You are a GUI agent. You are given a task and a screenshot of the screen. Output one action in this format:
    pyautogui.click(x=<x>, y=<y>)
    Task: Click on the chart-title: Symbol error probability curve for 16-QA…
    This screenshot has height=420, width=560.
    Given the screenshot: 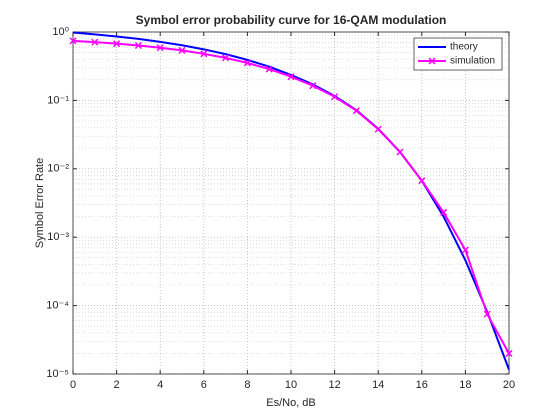 What is the action you would take?
    pyautogui.click(x=291, y=20)
    